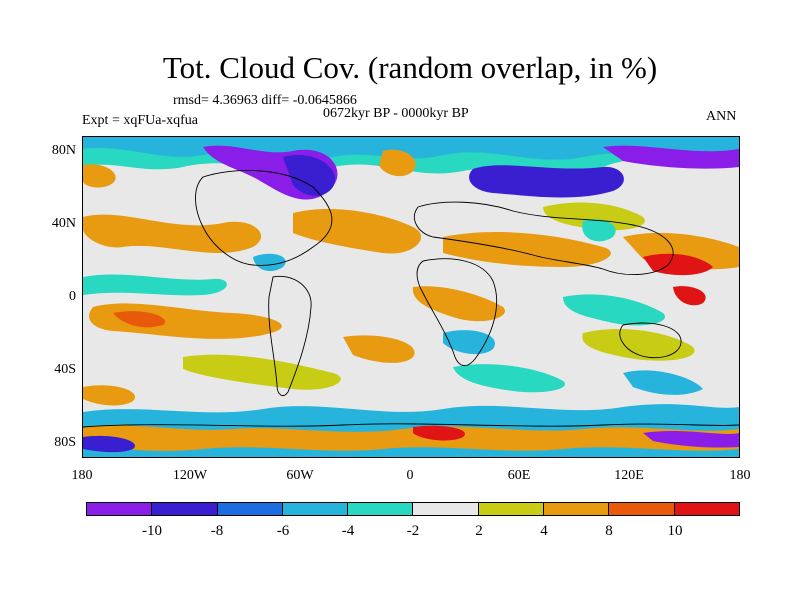 The image size is (800, 600). What do you see at coordinates (265, 100) in the screenshot?
I see `stats-line: rmsd= 4.36963 diff= -0.0645866` at bounding box center [265, 100].